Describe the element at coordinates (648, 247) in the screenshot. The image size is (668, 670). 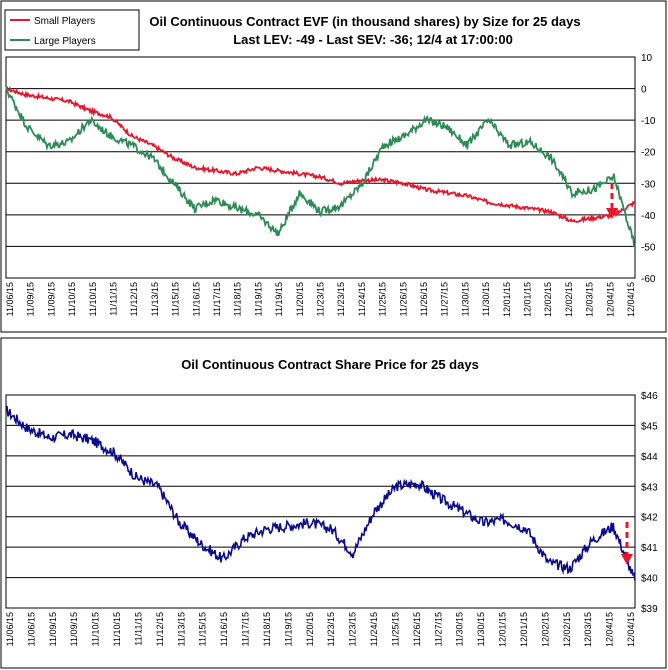
I see `y-tick-label: -50` at that location.